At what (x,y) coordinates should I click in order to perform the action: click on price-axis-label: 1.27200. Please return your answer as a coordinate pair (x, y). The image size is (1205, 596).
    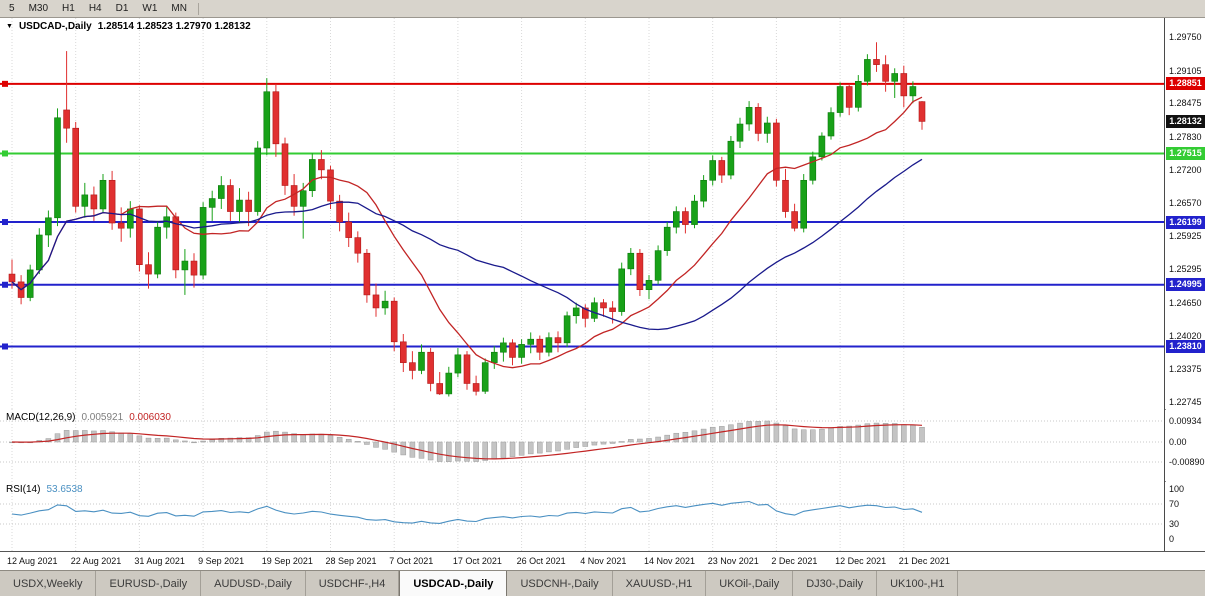
    Looking at the image, I should click on (1185, 169).